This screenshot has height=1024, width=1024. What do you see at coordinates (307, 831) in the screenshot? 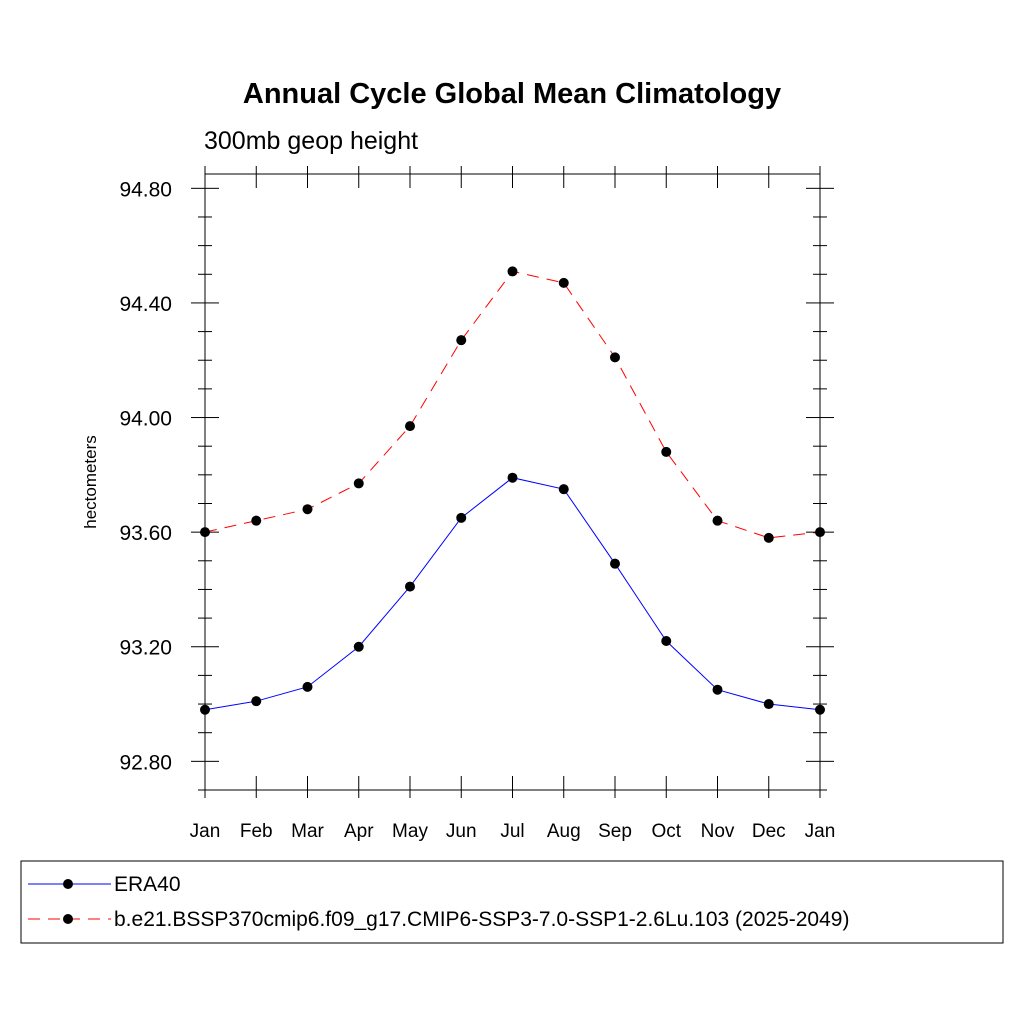
I see `x-tick-label: Mar` at bounding box center [307, 831].